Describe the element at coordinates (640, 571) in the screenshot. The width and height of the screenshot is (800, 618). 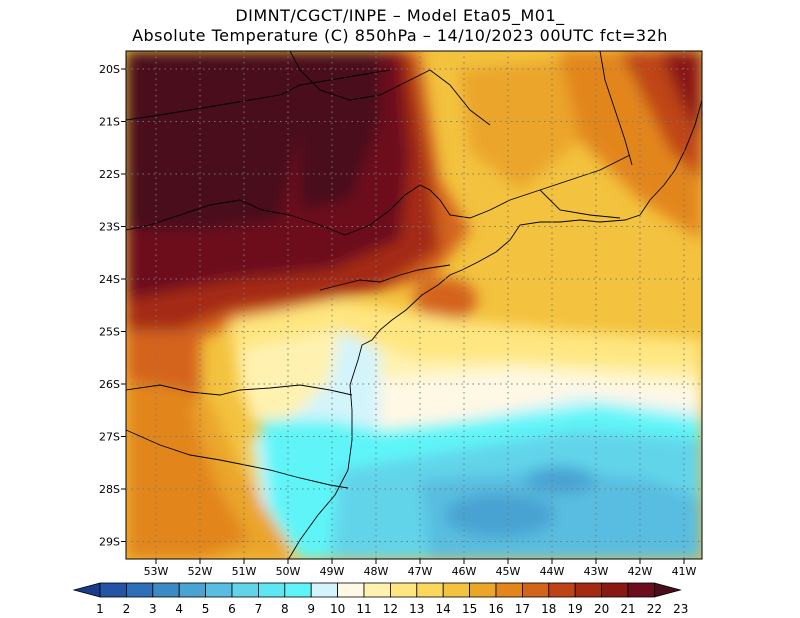
I see `lon-label: 42W` at that location.